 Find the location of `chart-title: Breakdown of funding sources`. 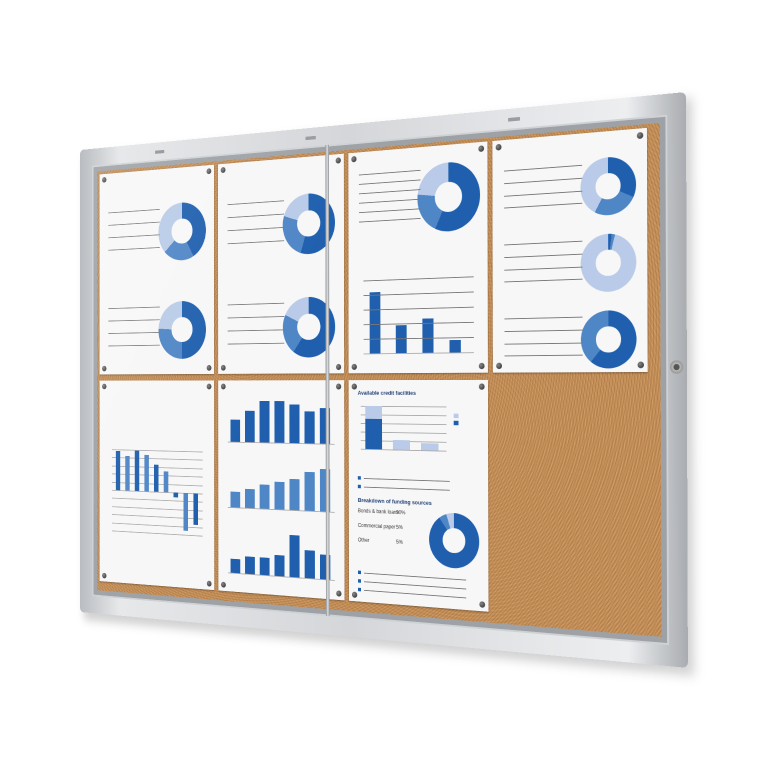

chart-title: Breakdown of funding sources is located at coordinates (394, 502).